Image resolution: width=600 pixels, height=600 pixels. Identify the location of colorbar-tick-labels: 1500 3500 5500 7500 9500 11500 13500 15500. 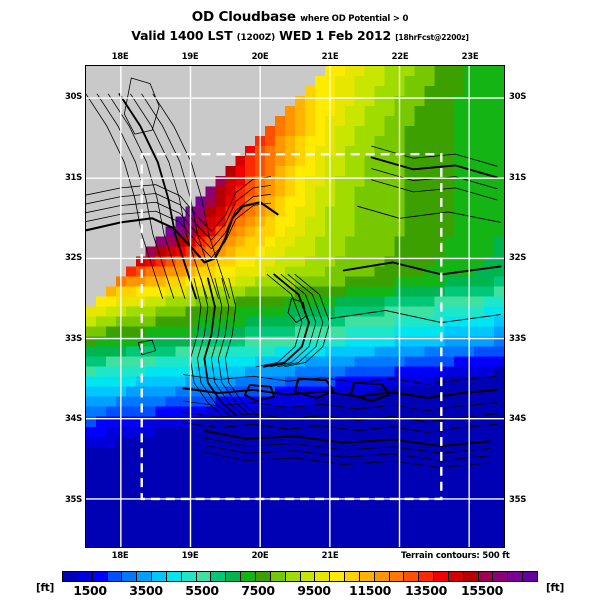
(300, 591).